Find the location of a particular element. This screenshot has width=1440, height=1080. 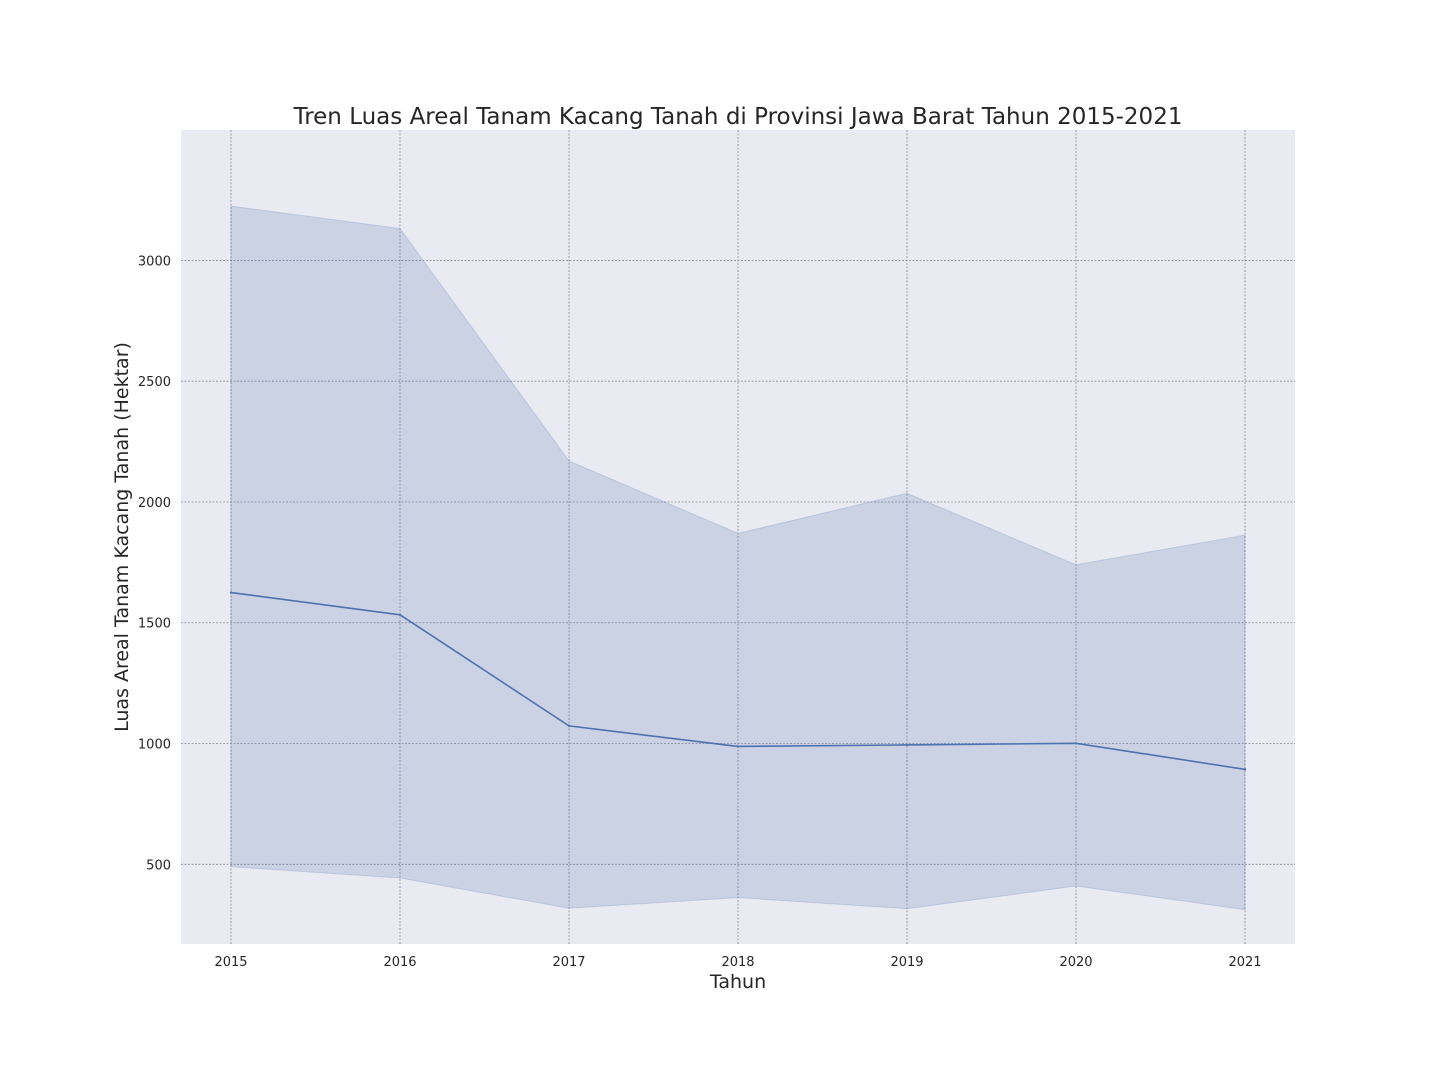

x-tick-label: 2020 is located at coordinates (1075, 962).